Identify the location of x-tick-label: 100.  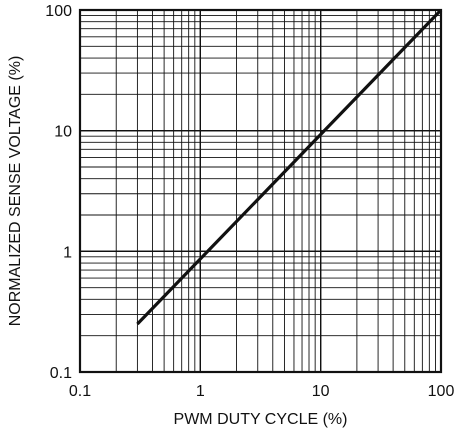
(441, 391).